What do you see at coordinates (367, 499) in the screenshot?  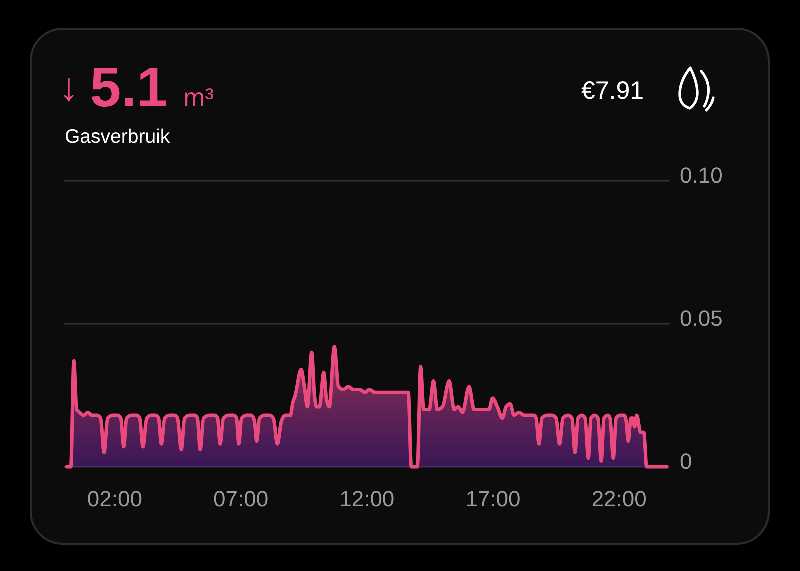 I see `x-tick-label: 12:00` at bounding box center [367, 499].